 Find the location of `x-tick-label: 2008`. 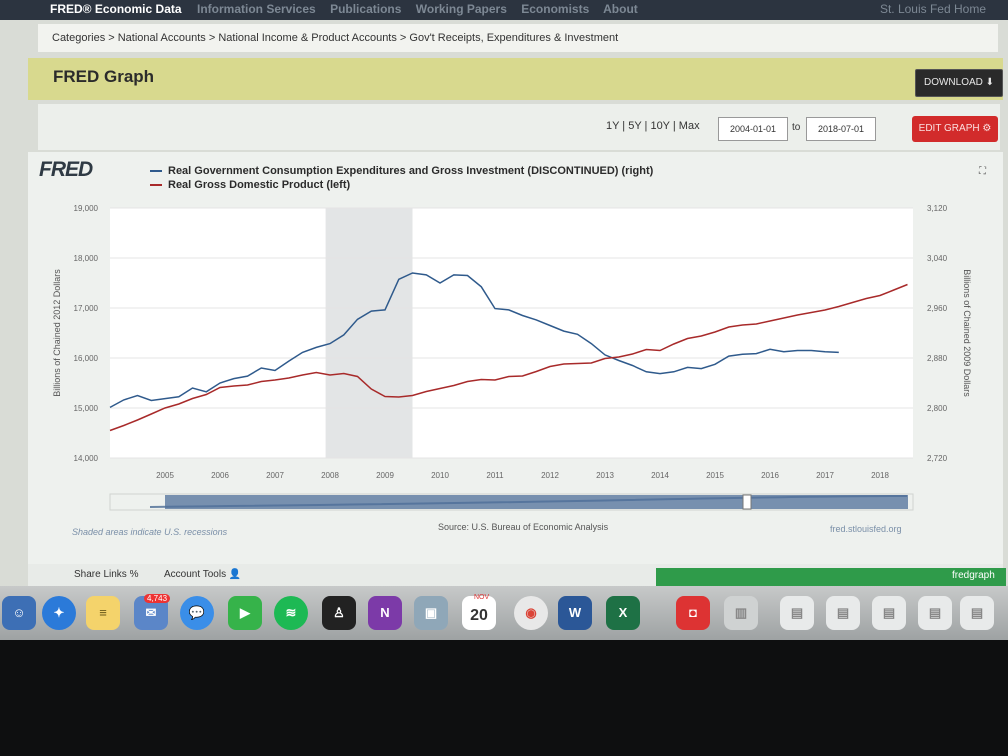

x-tick-label: 2008 is located at coordinates (330, 475).